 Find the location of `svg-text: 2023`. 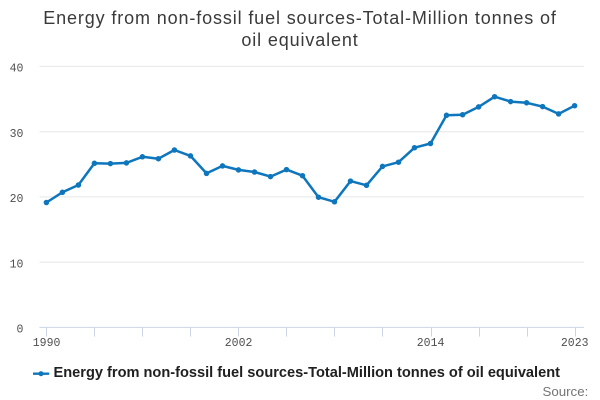

svg-text: 2023 is located at coordinates (575, 343).